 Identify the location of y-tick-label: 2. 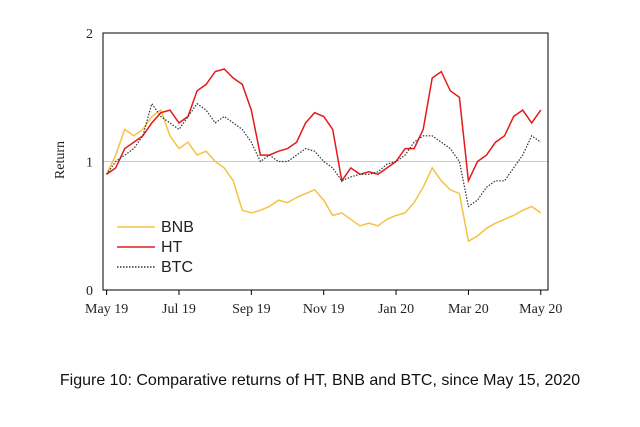
(89, 34).